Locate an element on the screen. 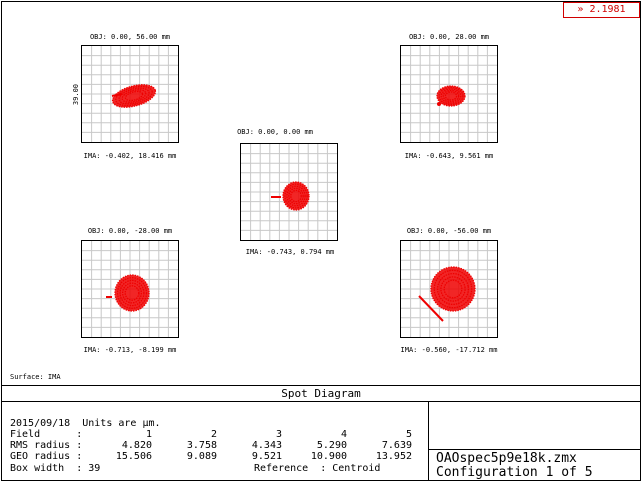  rms-2: 3.758 is located at coordinates (201, 445).